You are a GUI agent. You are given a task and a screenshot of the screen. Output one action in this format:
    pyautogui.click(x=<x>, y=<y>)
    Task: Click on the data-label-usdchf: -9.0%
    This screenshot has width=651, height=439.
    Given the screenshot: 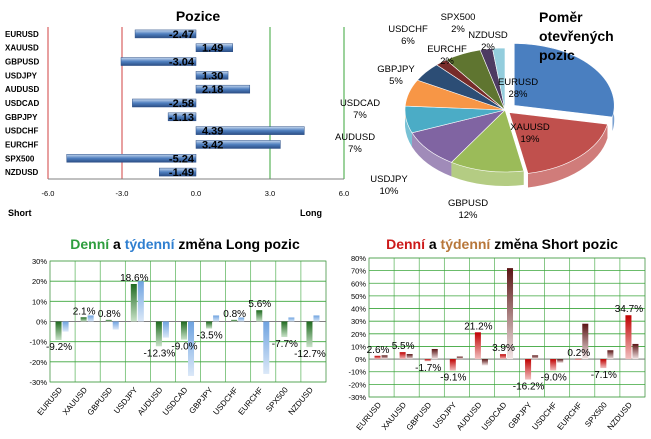 What is the action you would take?
    pyautogui.click(x=554, y=377)
    